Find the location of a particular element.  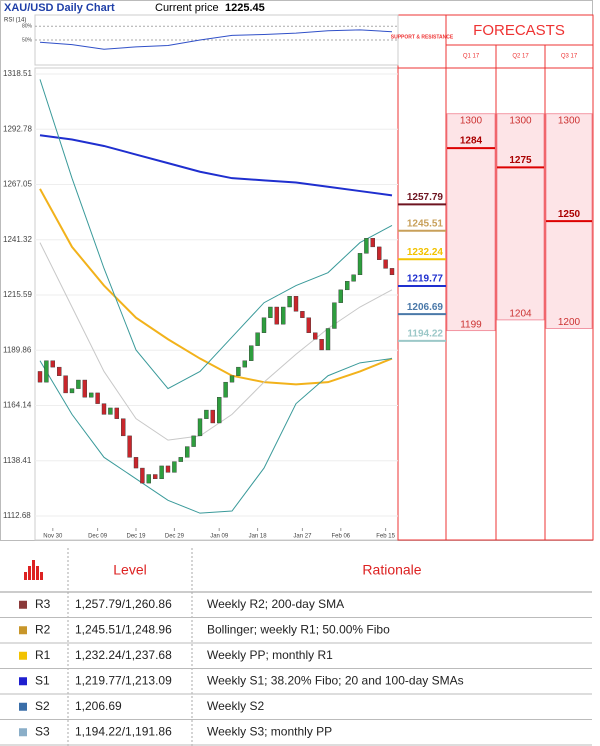

row-name: R2 is located at coordinates (43, 629).